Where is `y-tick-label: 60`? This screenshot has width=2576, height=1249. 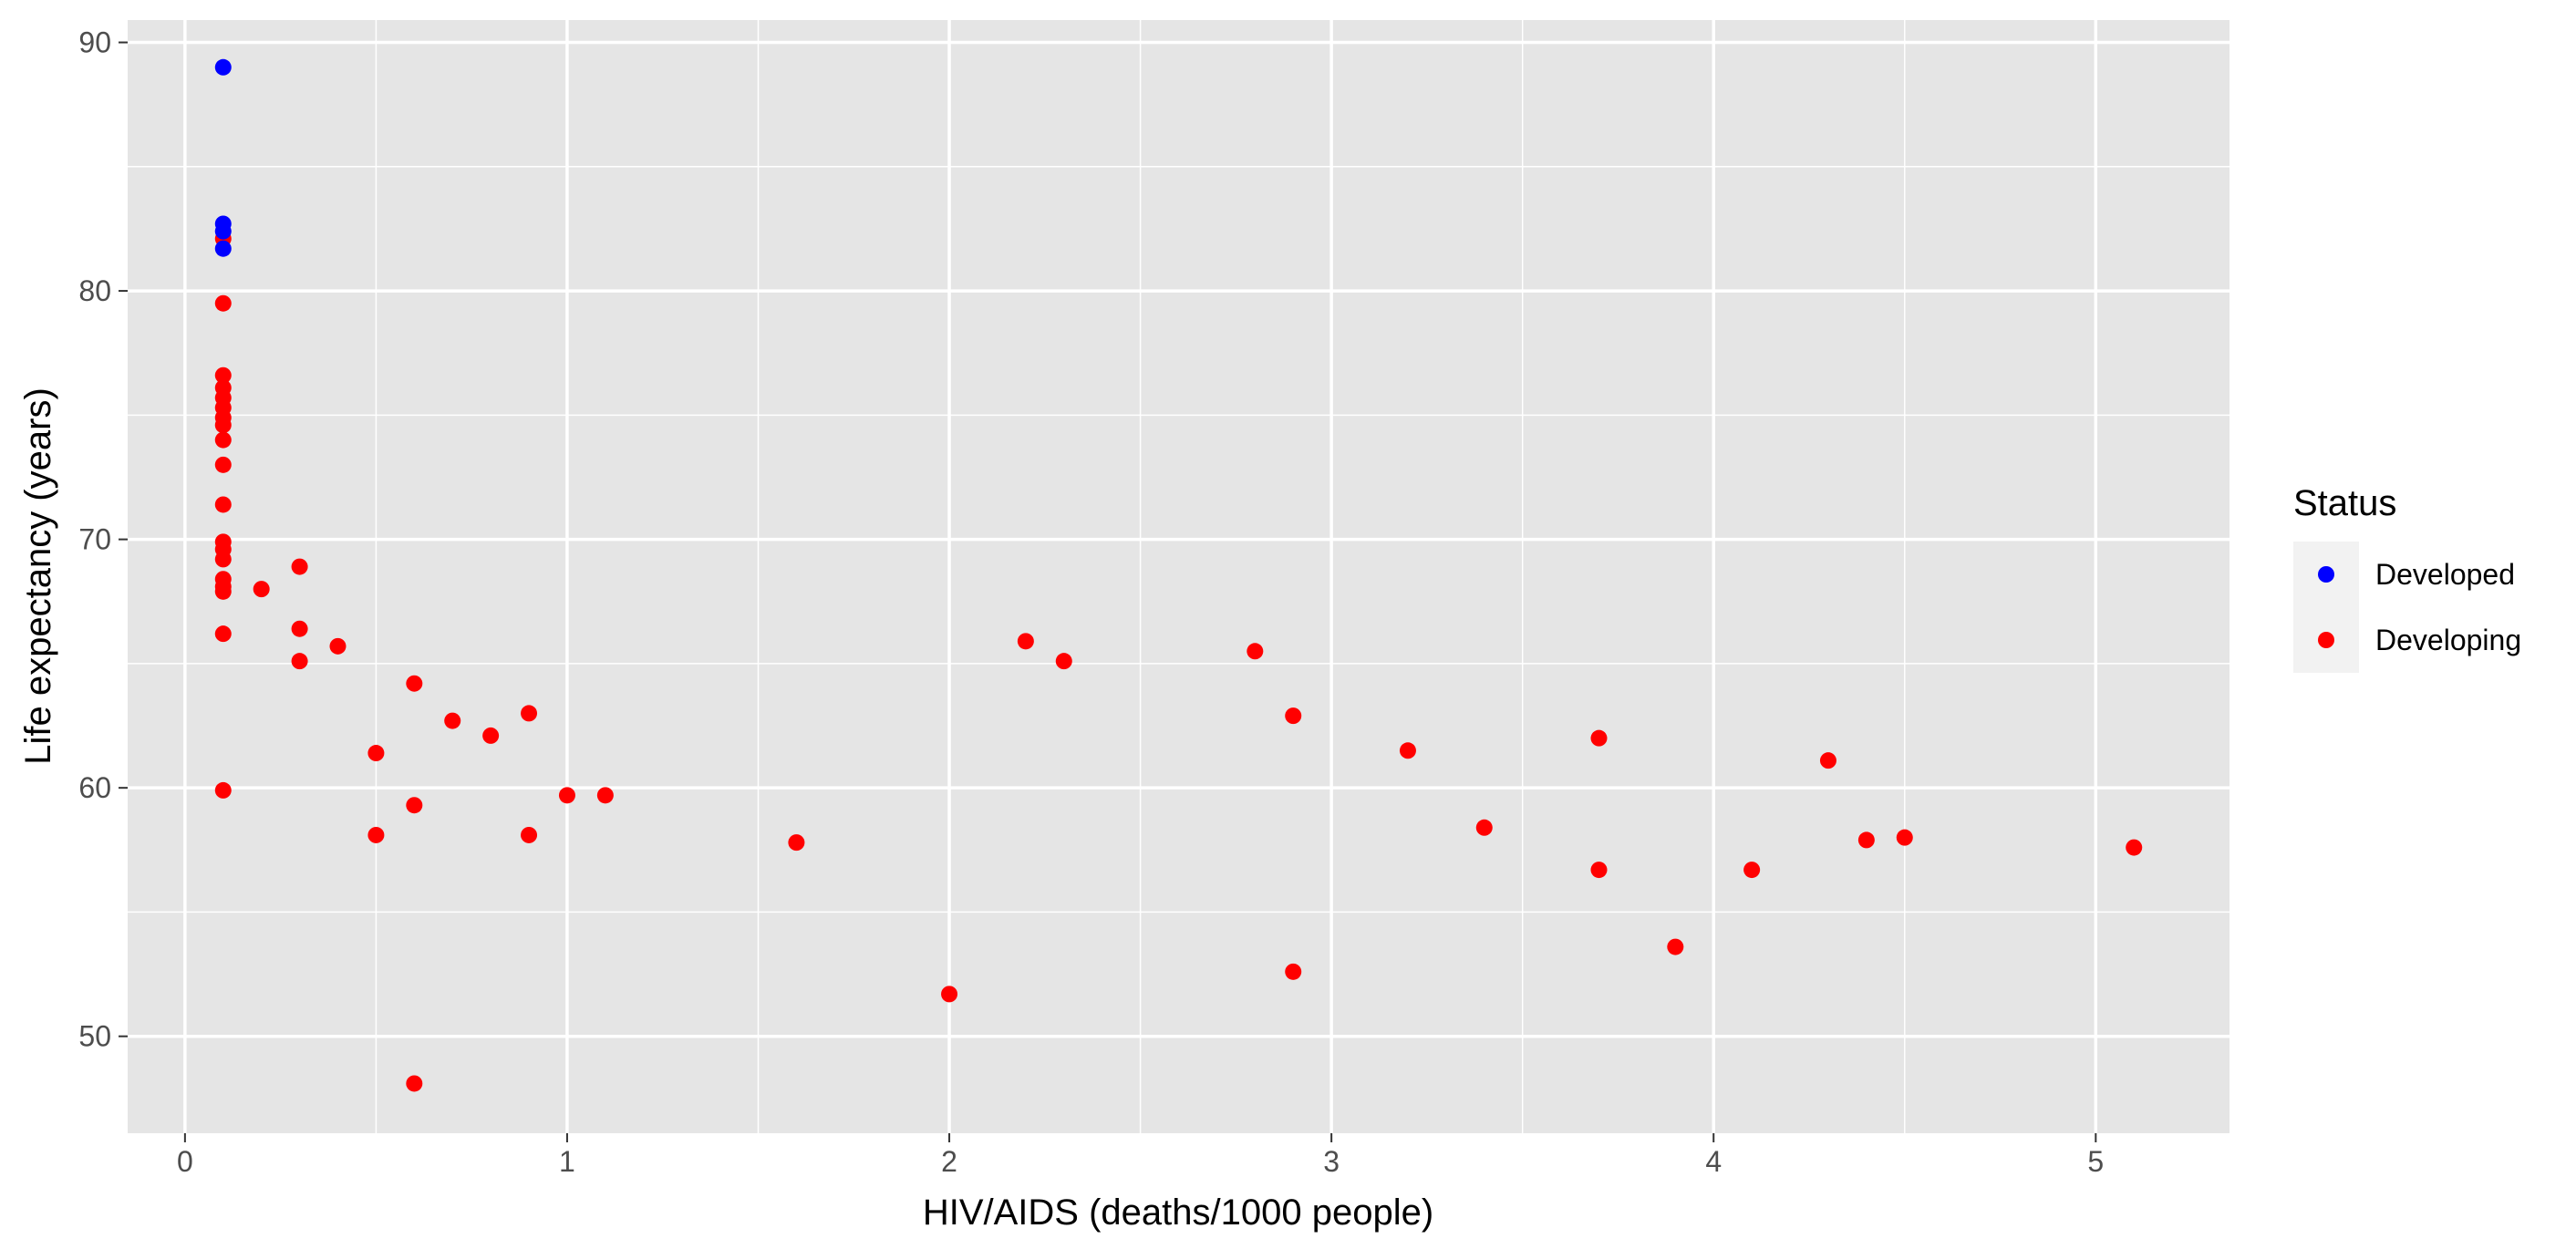 y-tick-label: 60 is located at coordinates (94, 787).